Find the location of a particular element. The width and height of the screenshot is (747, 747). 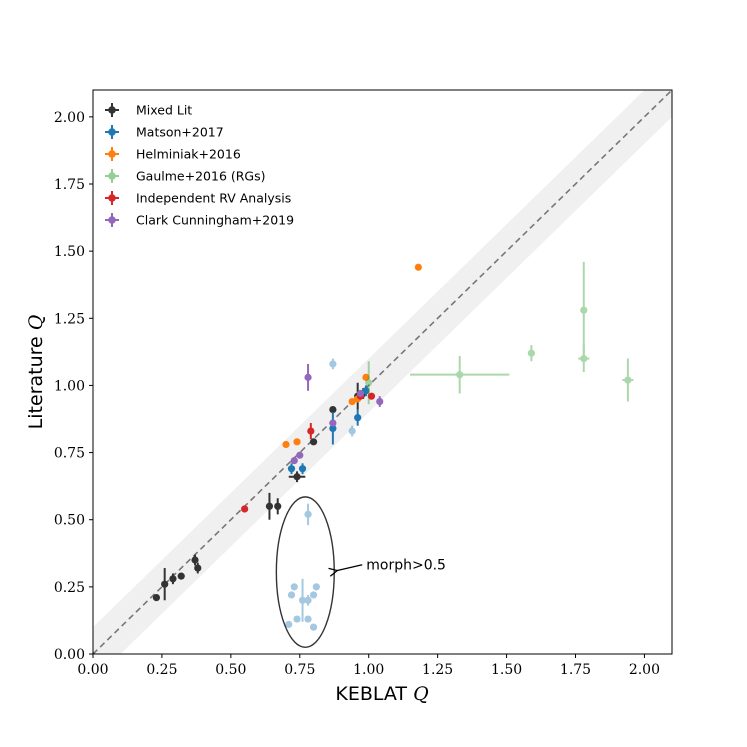

y-tick-label: 0.25 is located at coordinates (69, 588).